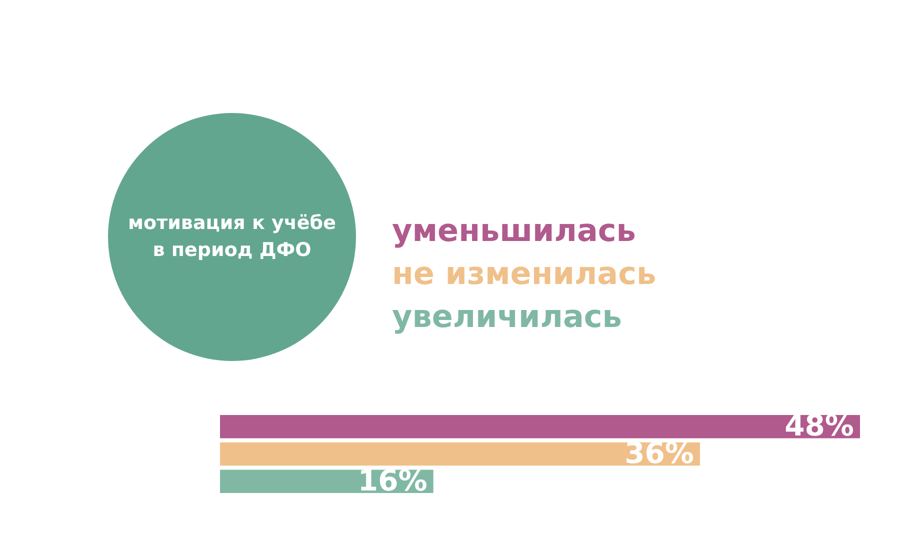  What do you see at coordinates (232, 237) in the screenshot?
I see `chart-title: мотивация к учёбе в период ДФО` at bounding box center [232, 237].